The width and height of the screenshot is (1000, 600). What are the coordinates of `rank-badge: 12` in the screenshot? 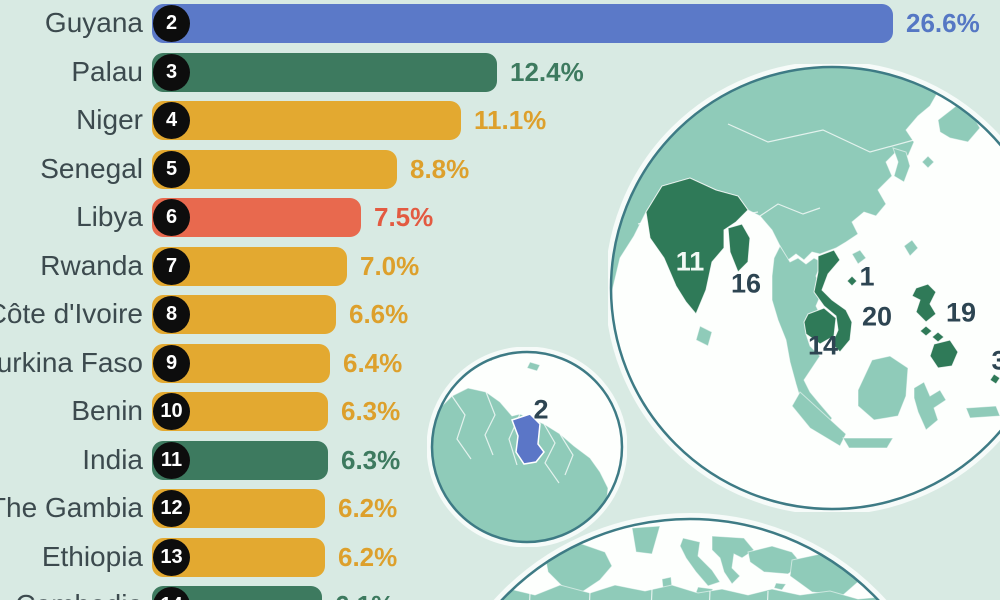 It's located at (171, 508).